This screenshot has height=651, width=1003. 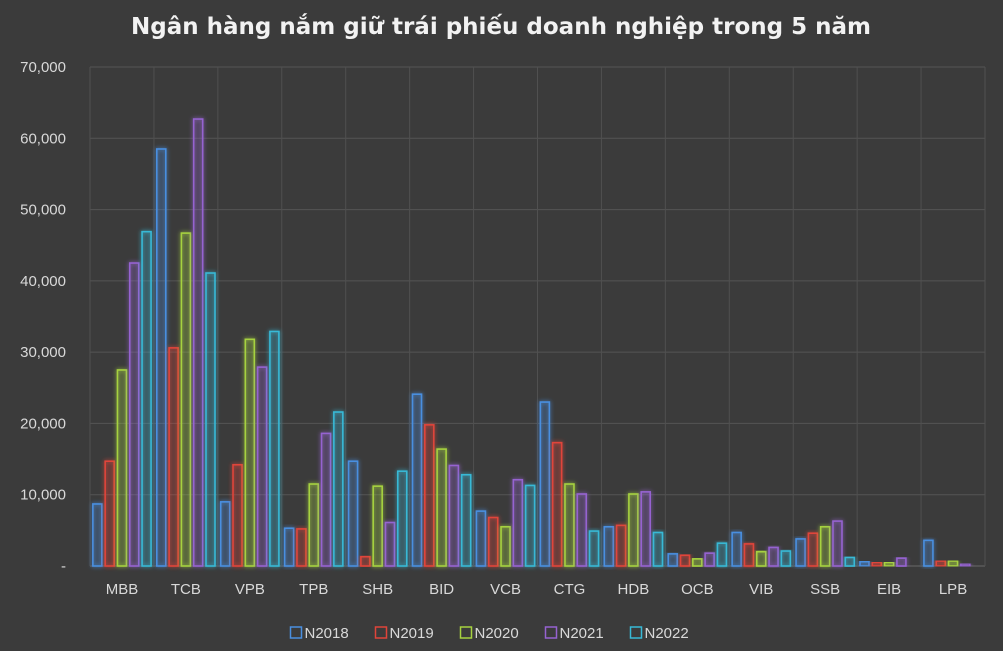 I want to click on bar-vpb-n2018, so click(x=225, y=534).